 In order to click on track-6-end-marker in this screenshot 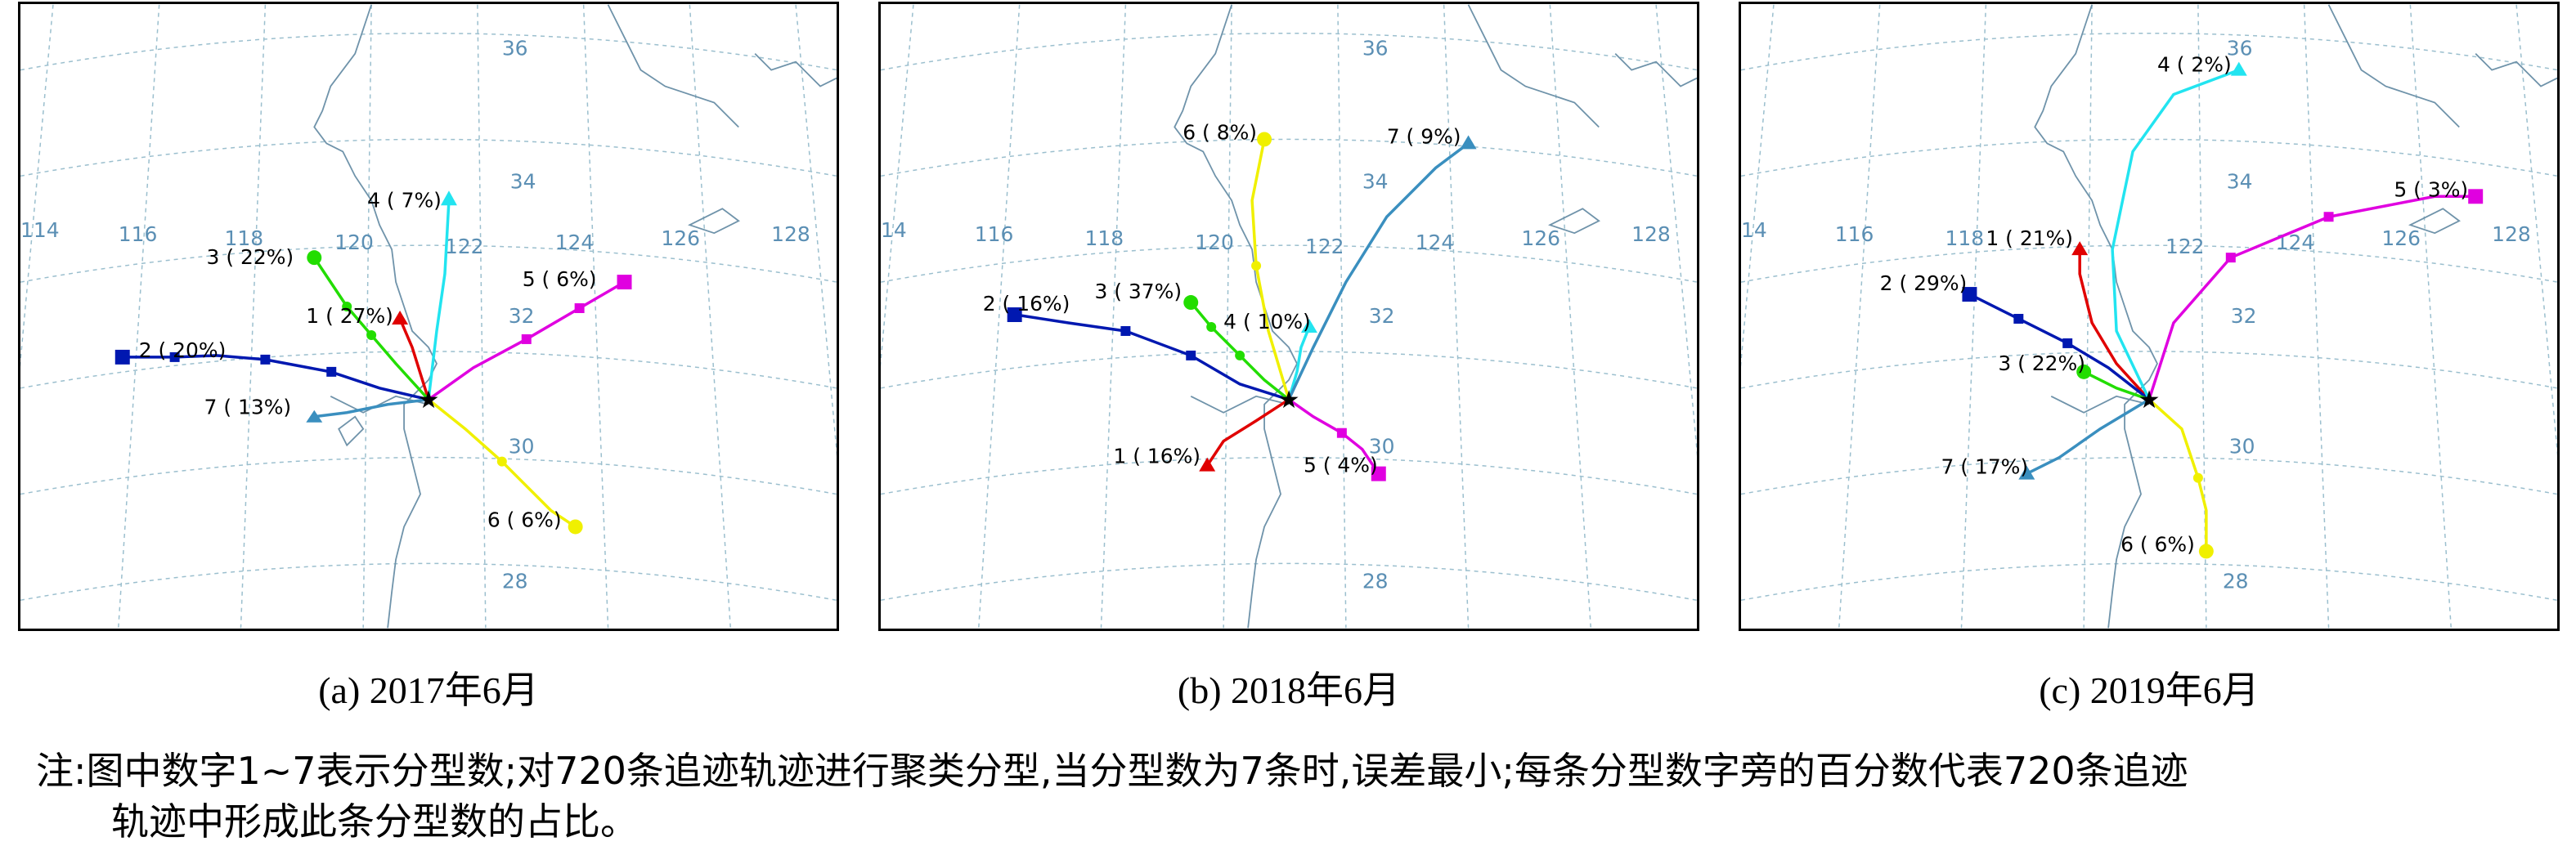, I will do `click(575, 527)`.